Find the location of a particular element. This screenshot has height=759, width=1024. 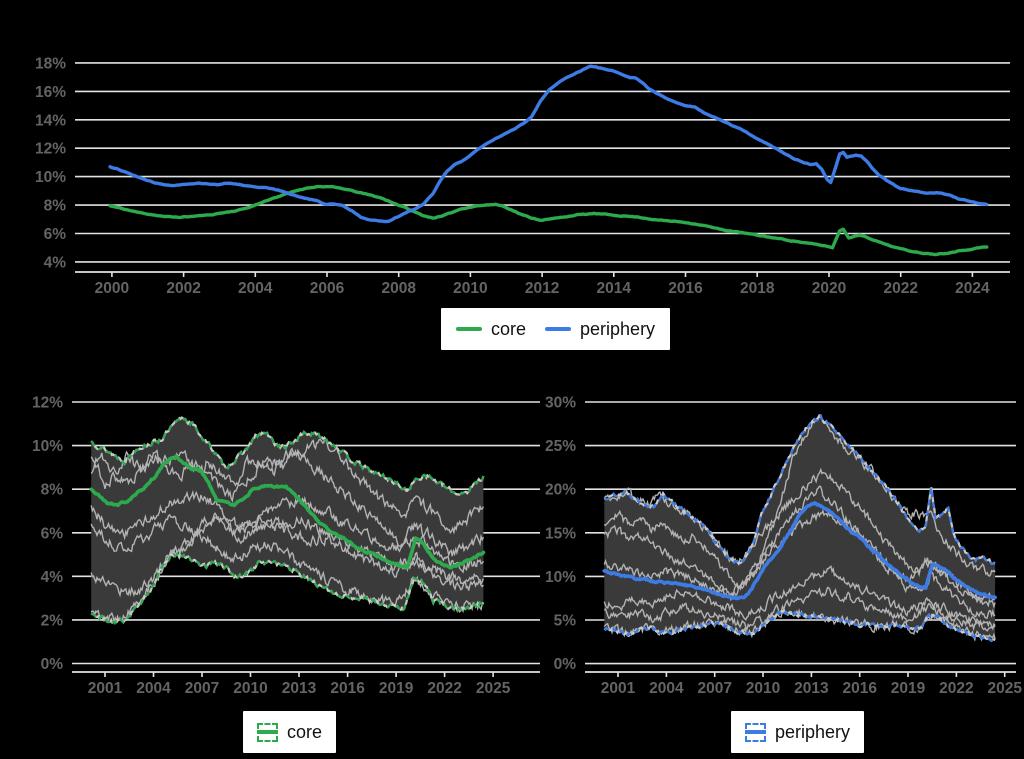

legend-periphery-panel: periphery is located at coordinates (798, 732).